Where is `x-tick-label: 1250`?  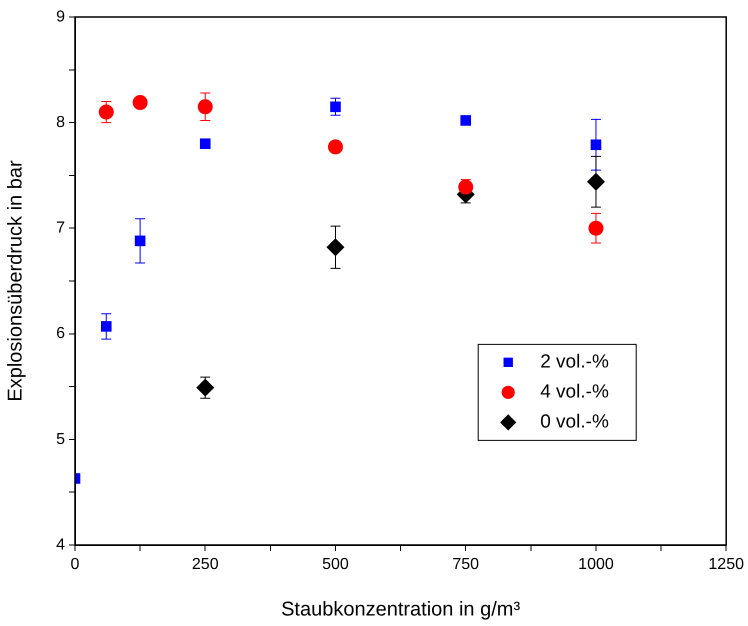
x-tick-label: 1250 is located at coordinates (726, 565).